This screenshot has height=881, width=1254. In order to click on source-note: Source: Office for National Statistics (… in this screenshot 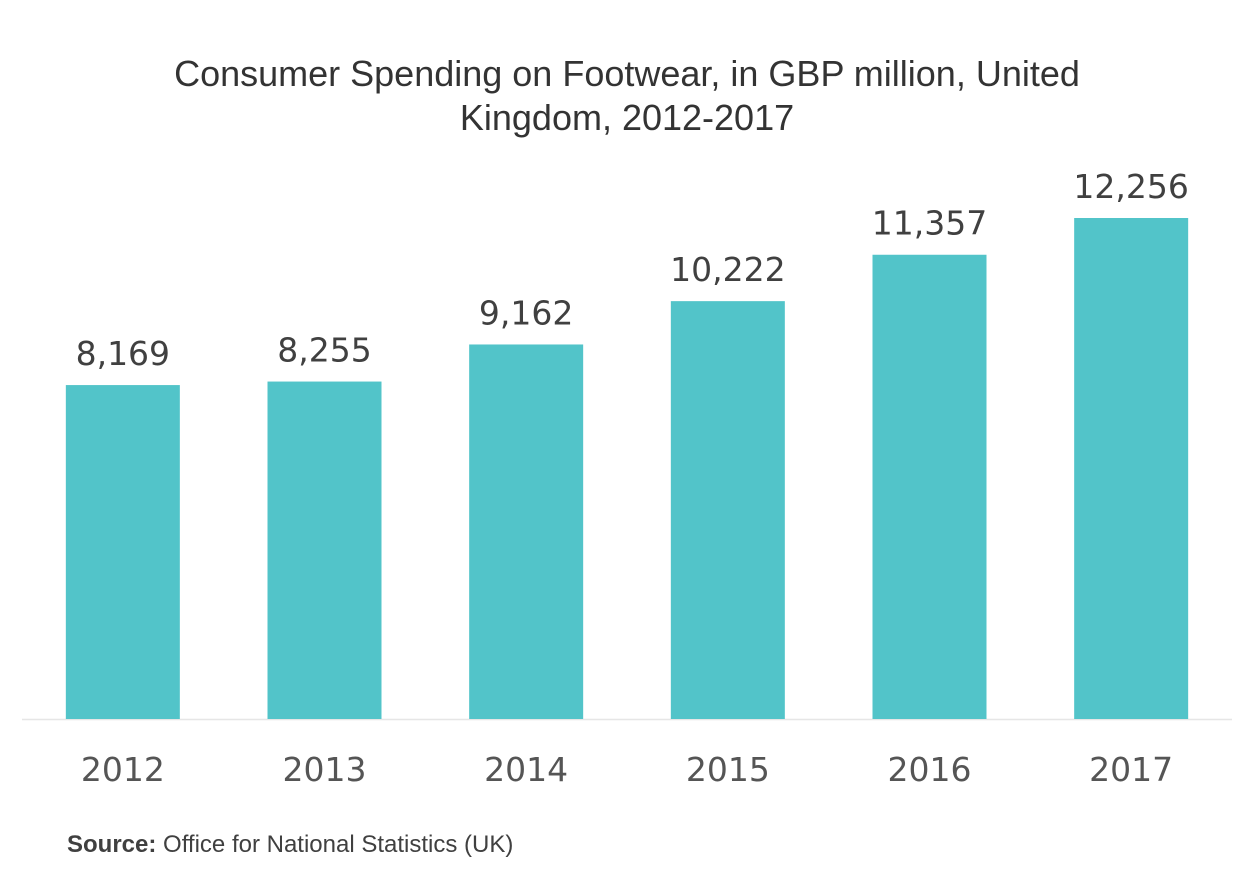, I will do `click(290, 845)`.